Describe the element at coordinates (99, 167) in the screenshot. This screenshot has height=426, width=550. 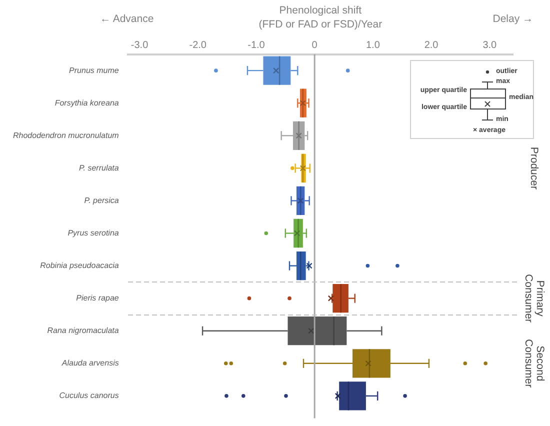
I see `y-tick-label: P. serrulata` at that location.